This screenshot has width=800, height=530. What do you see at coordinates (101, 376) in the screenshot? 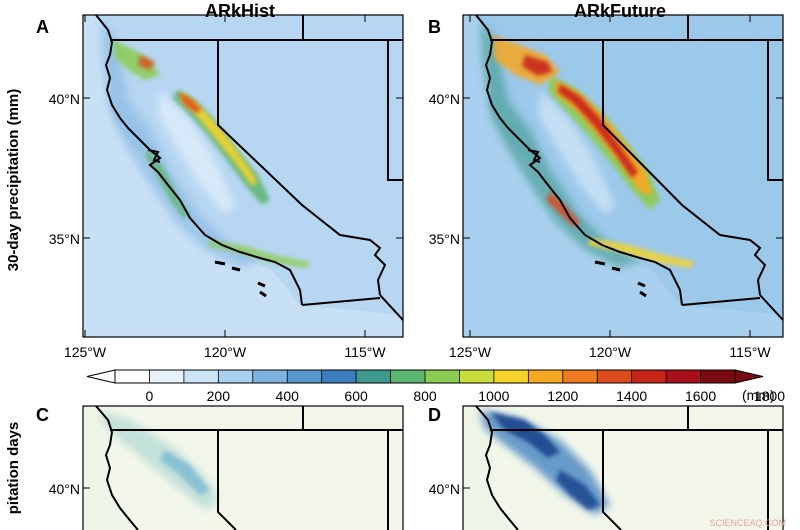
I see `colorbar-end-low` at bounding box center [101, 376].